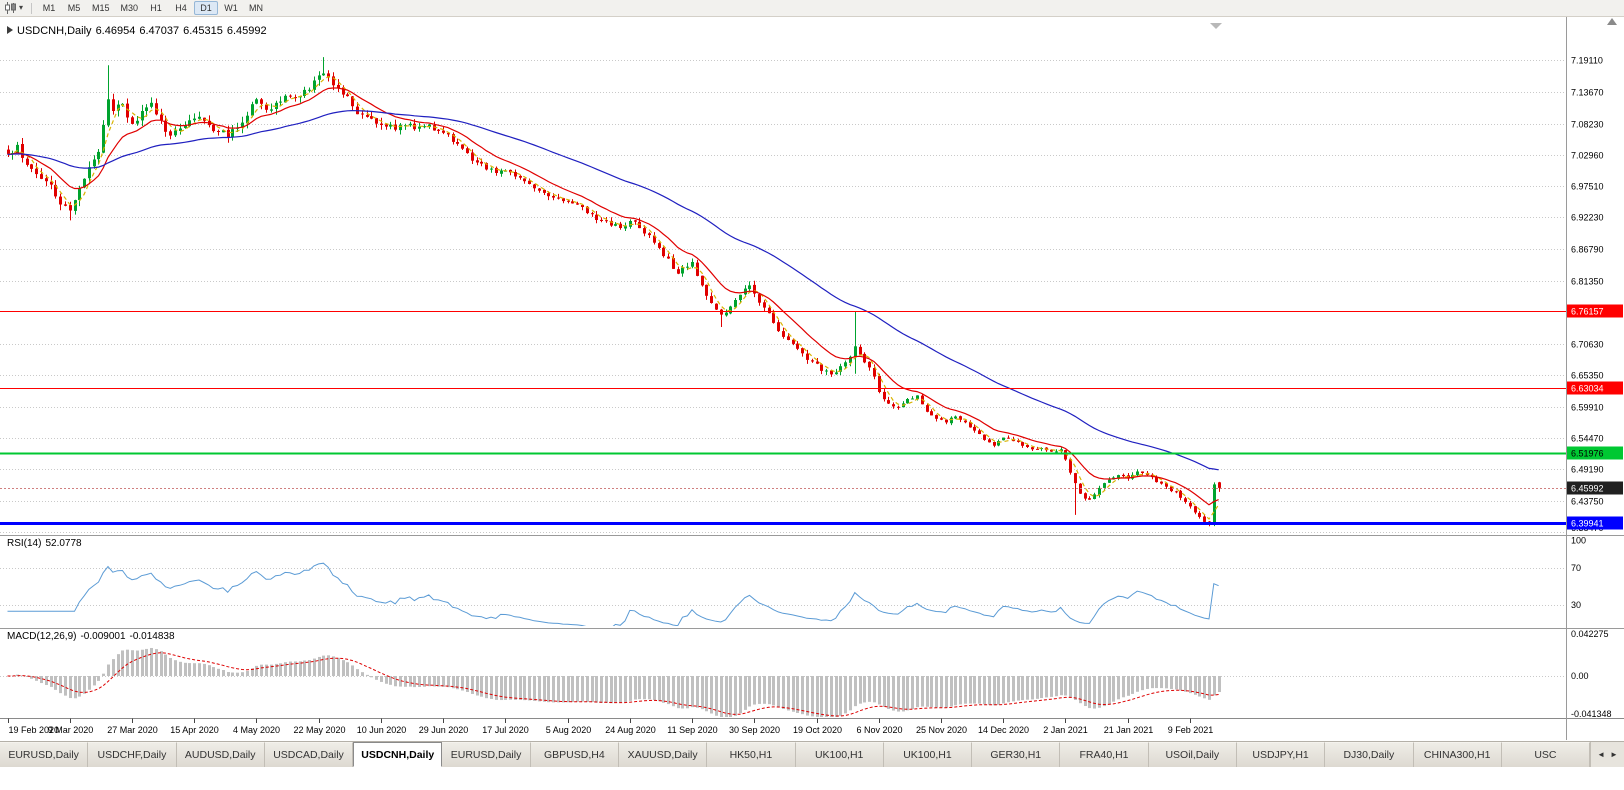 This screenshot has height=790, width=1624. I want to click on chart-tab-usoil-daily: USOil,Daily, so click(1192, 754).